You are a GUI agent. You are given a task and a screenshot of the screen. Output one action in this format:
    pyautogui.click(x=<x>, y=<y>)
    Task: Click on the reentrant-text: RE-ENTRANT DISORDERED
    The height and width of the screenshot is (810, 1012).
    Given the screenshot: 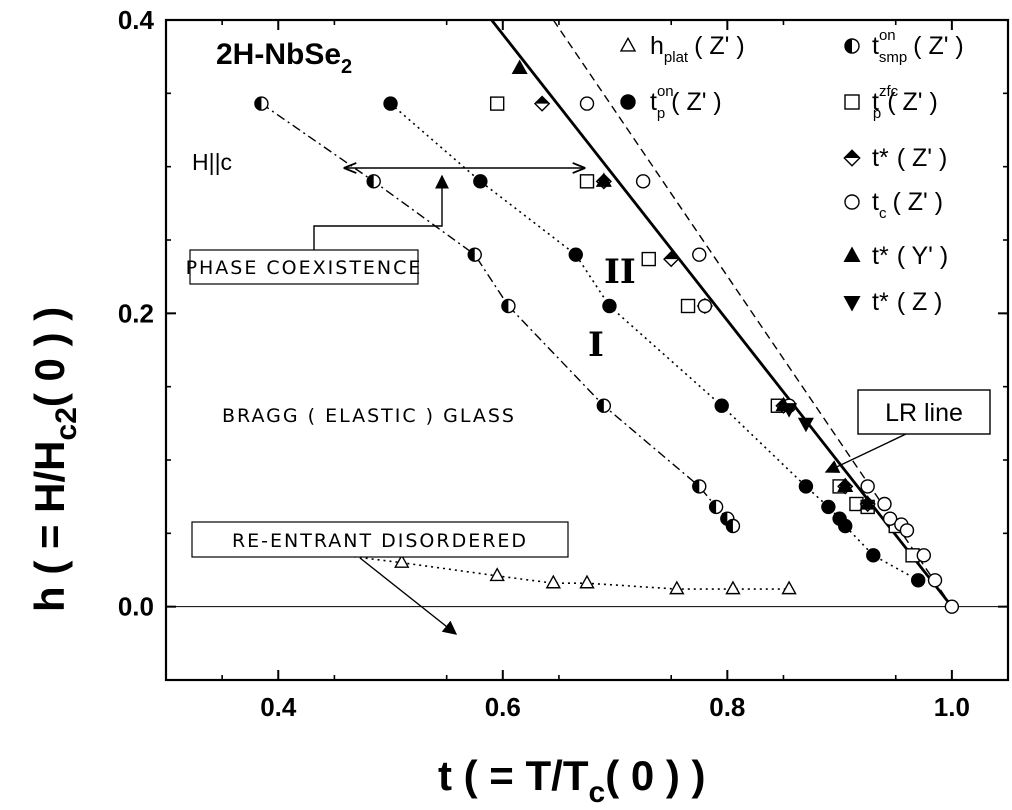 What is the action you would take?
    pyautogui.click(x=380, y=541)
    